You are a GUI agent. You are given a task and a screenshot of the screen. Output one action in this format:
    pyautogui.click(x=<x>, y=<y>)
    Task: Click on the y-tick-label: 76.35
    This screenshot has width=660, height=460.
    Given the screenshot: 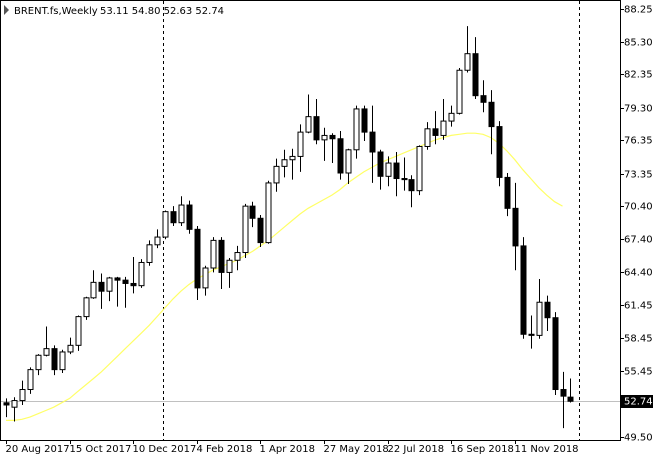 What is the action you would take?
    pyautogui.click(x=638, y=141)
    